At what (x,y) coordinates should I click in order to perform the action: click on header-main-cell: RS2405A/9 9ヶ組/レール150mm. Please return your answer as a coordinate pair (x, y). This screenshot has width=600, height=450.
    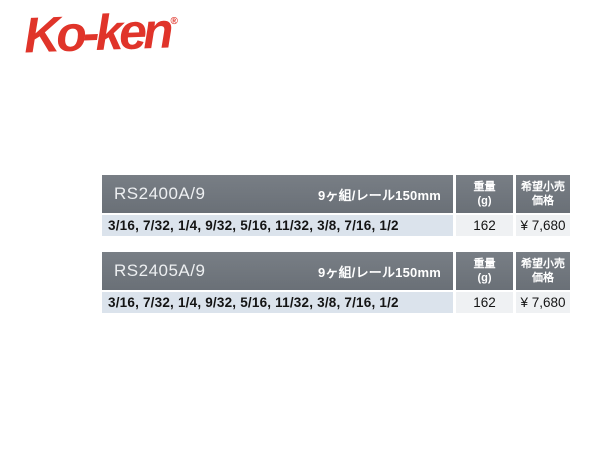
    Looking at the image, I should click on (277, 271).